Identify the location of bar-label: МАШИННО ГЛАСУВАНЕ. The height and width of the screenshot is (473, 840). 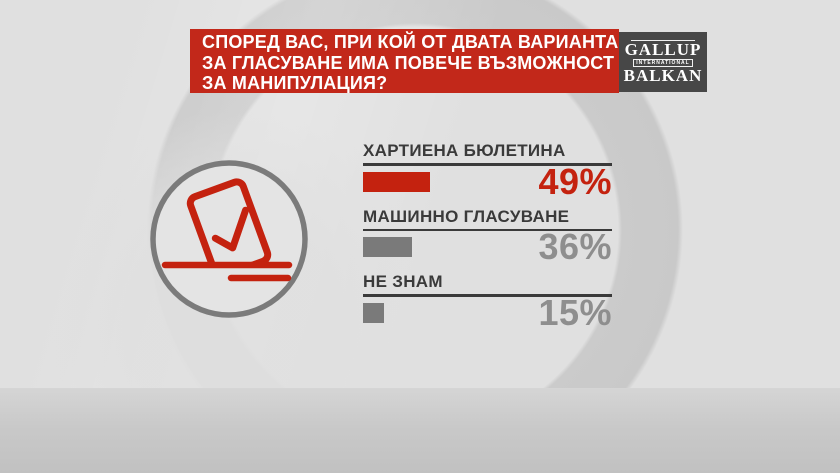
(466, 216).